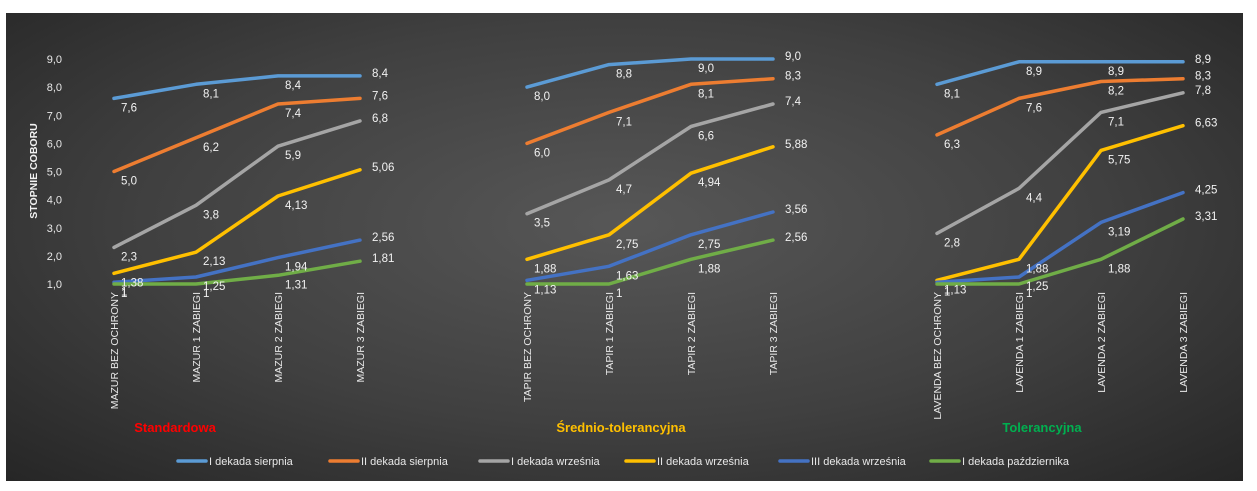  What do you see at coordinates (703, 462) in the screenshot?
I see `legend-entry: II dekada września` at bounding box center [703, 462].